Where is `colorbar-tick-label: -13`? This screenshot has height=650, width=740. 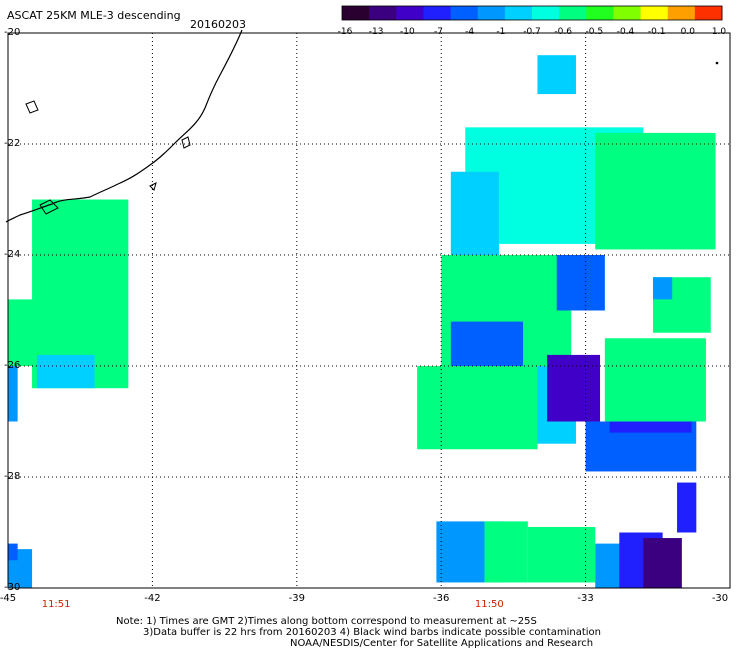
colorbar-tick-label: -13 is located at coordinates (376, 32).